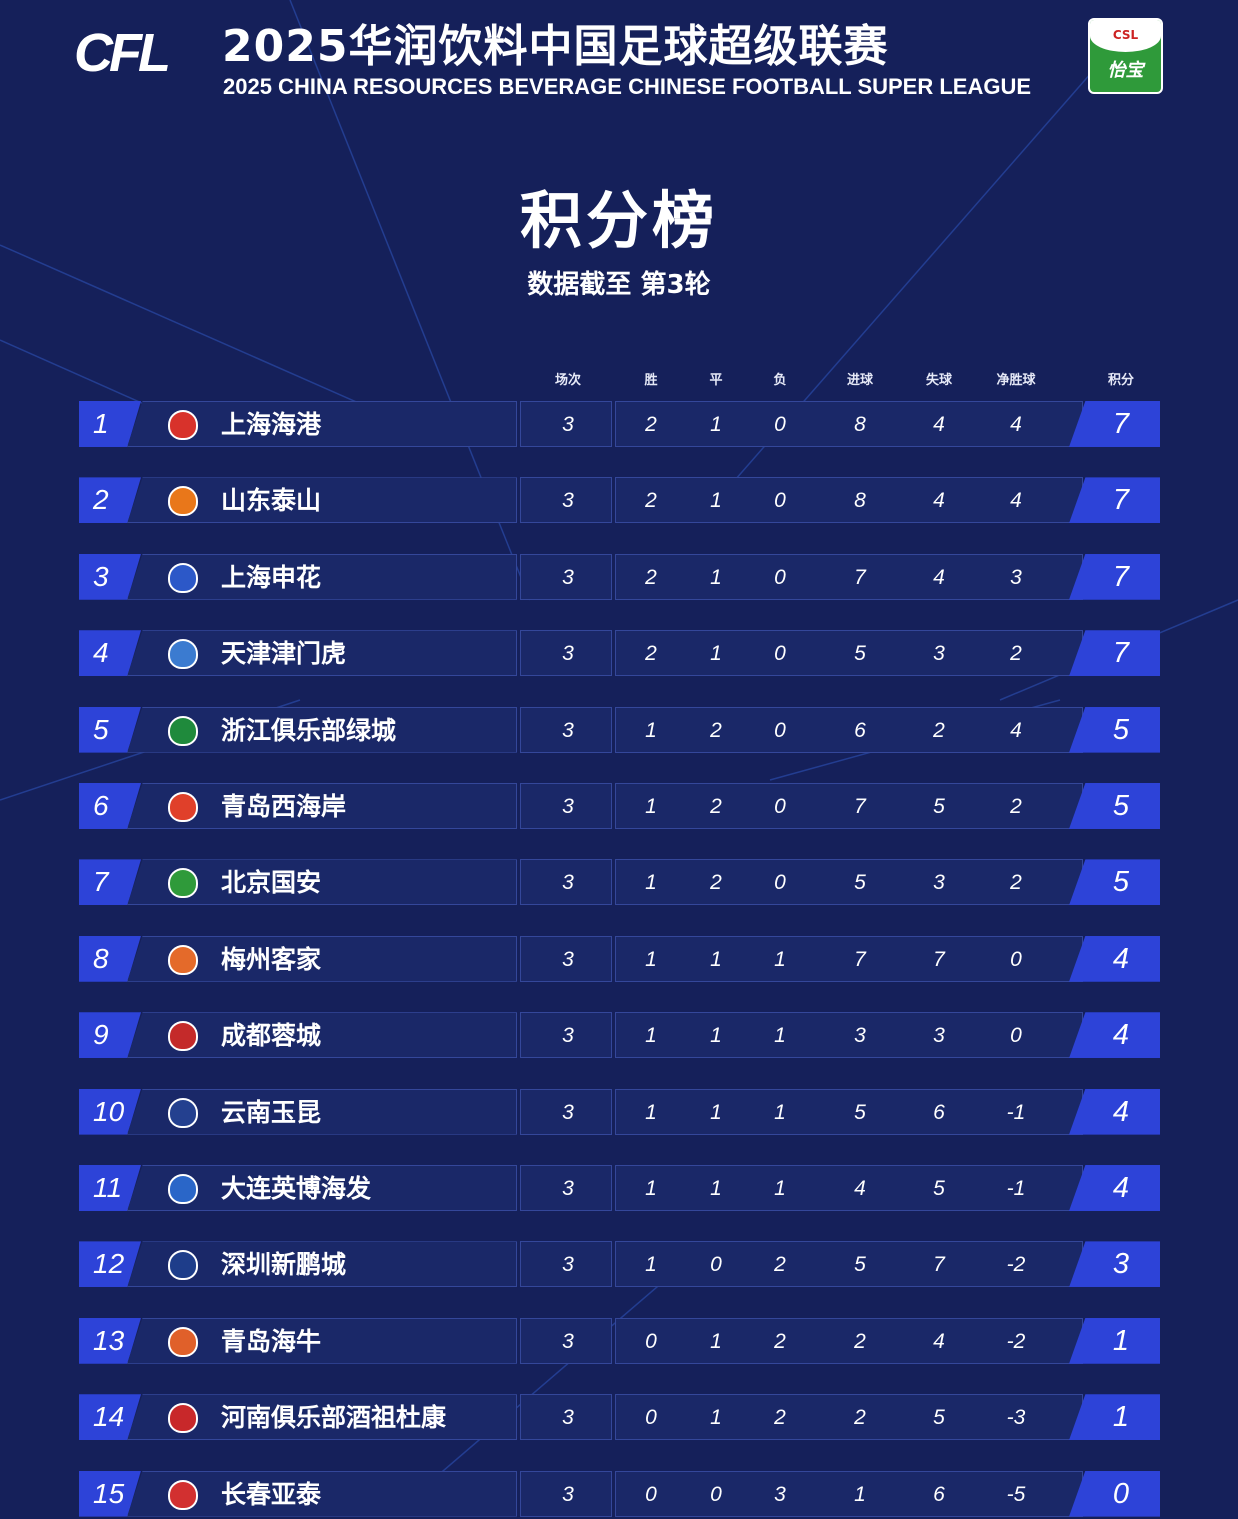  Describe the element at coordinates (1121, 380) in the screenshot. I see `column-header: 积分` at that location.